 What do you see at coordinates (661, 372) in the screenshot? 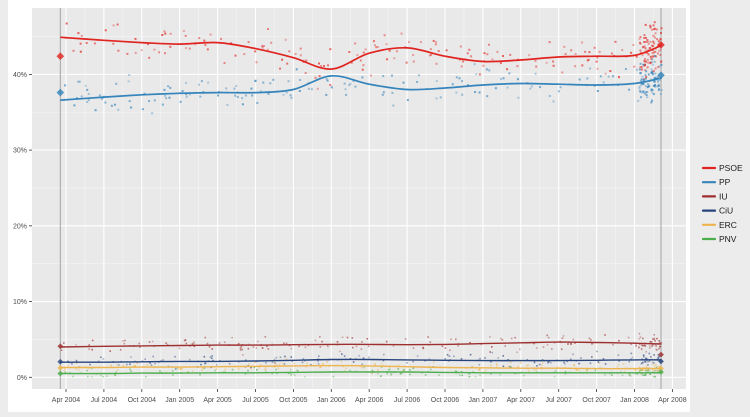
I see `election-2008-result-PNV` at bounding box center [661, 372].